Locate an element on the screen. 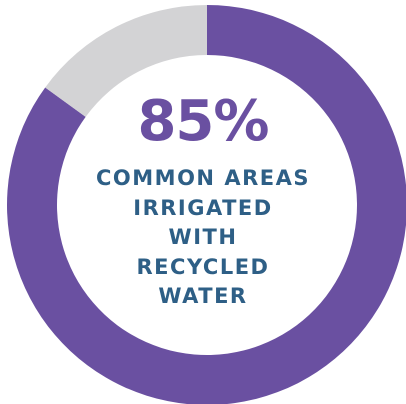 This screenshot has width=406, height=404. donut-slice-remainder is located at coordinates (126, 61).